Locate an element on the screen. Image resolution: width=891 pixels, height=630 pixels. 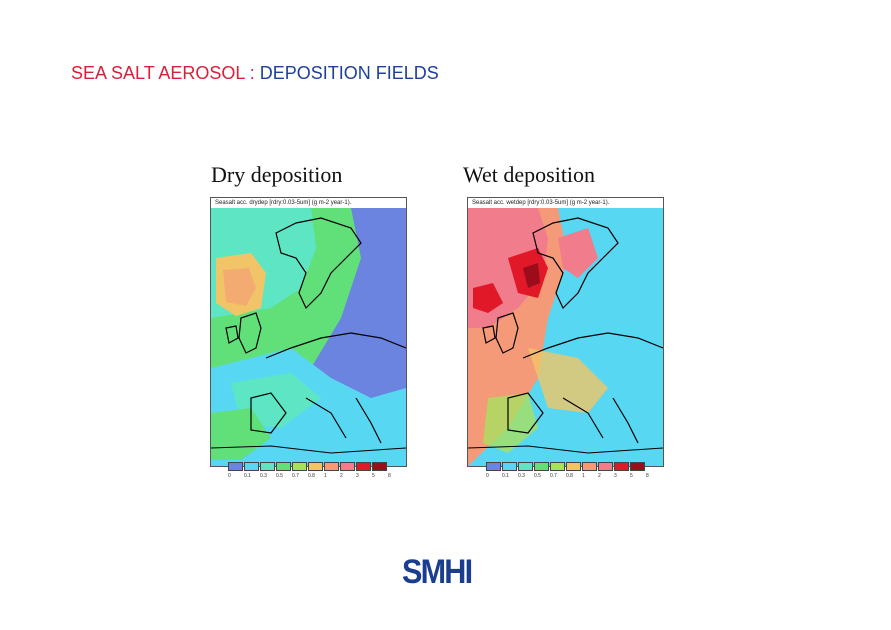
dry-color-legend is located at coordinates (308, 466).